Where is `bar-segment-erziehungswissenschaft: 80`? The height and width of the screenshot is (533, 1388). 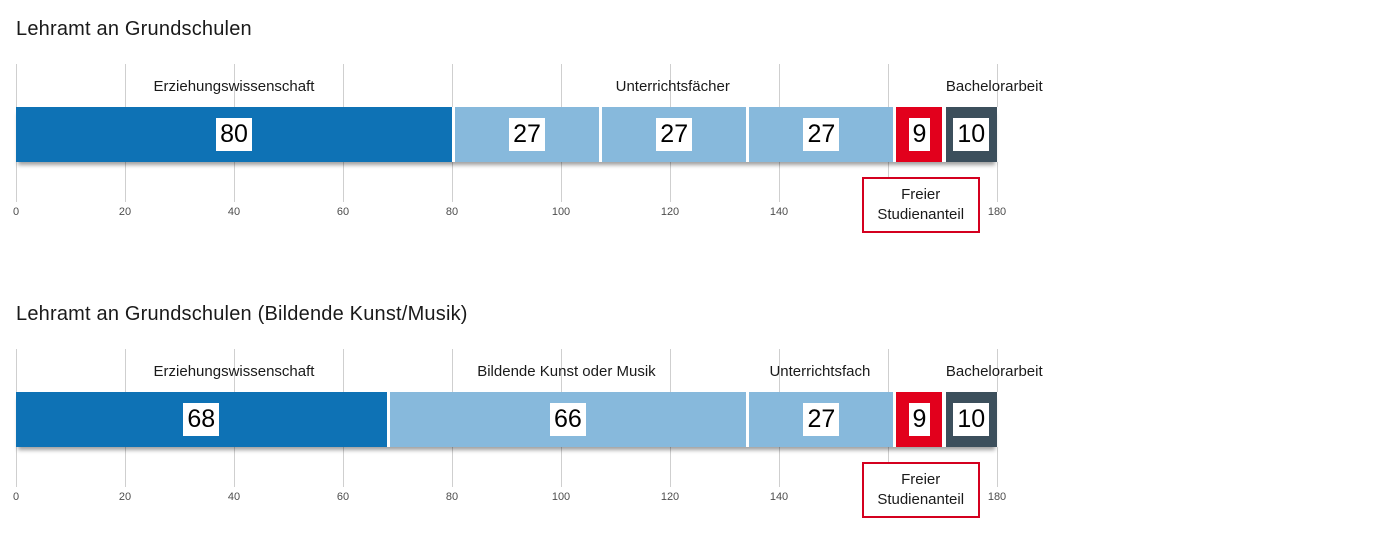
bar-segment-erziehungswissenschaft: 80 is located at coordinates (234, 134).